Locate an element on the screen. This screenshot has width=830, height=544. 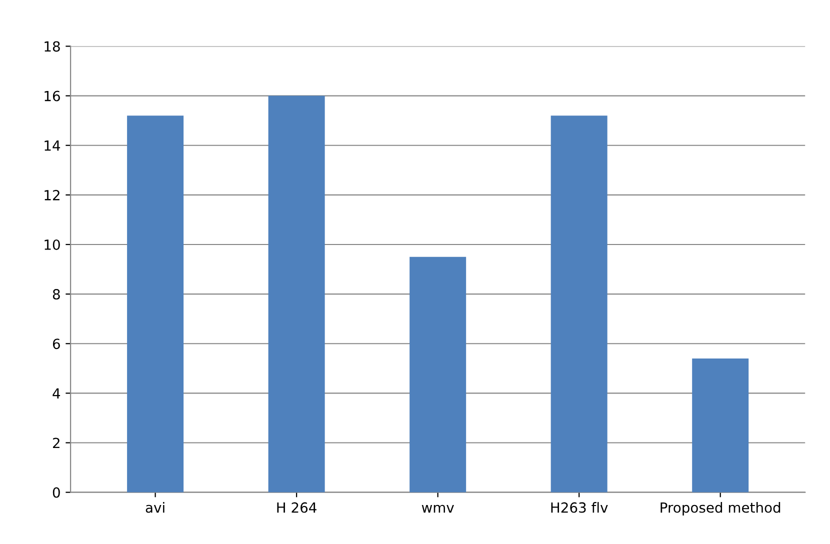
x-tick-label: wmv is located at coordinates (438, 508).